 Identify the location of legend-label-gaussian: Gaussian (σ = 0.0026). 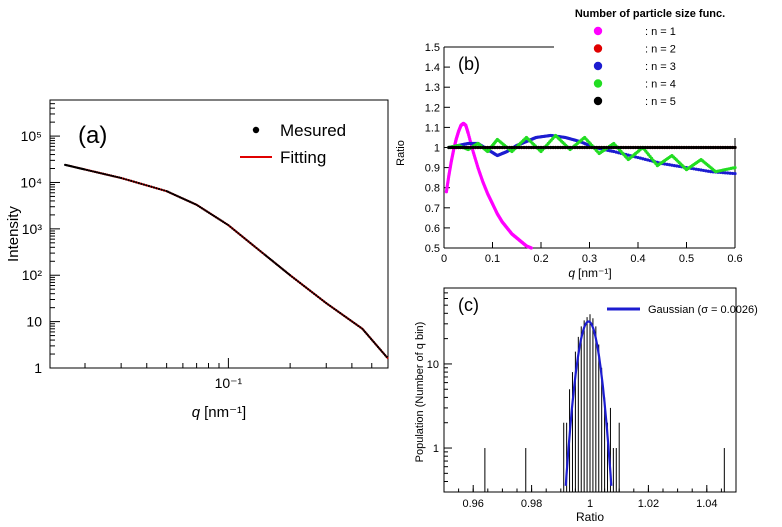
(703, 310).